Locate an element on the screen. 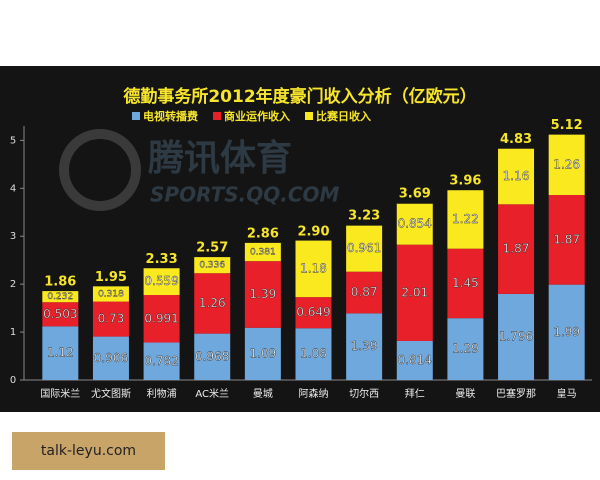 This screenshot has height=480, width=600. y-tick-label: 2 is located at coordinates (13, 284).